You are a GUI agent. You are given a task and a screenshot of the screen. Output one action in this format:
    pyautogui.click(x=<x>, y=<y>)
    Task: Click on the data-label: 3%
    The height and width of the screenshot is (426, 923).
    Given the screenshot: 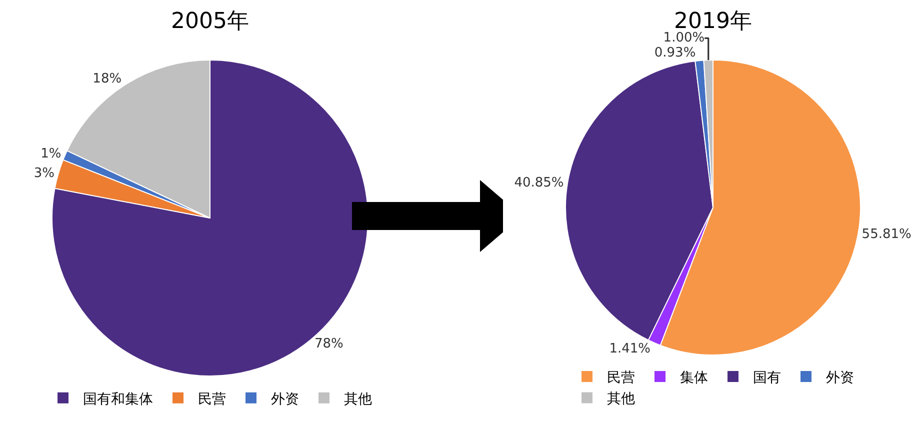 What is the action you would take?
    pyautogui.click(x=44, y=173)
    